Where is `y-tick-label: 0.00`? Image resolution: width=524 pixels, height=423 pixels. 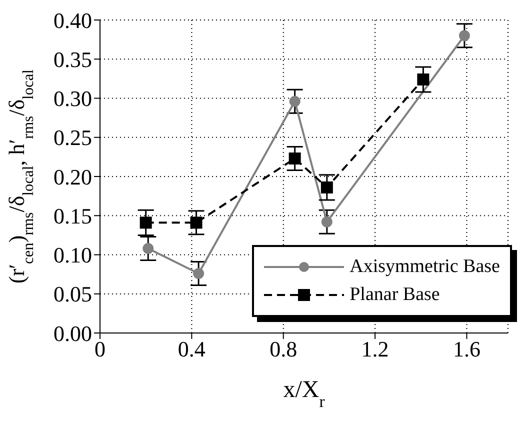 y-tick-label: 0.00 is located at coordinates (73, 333).